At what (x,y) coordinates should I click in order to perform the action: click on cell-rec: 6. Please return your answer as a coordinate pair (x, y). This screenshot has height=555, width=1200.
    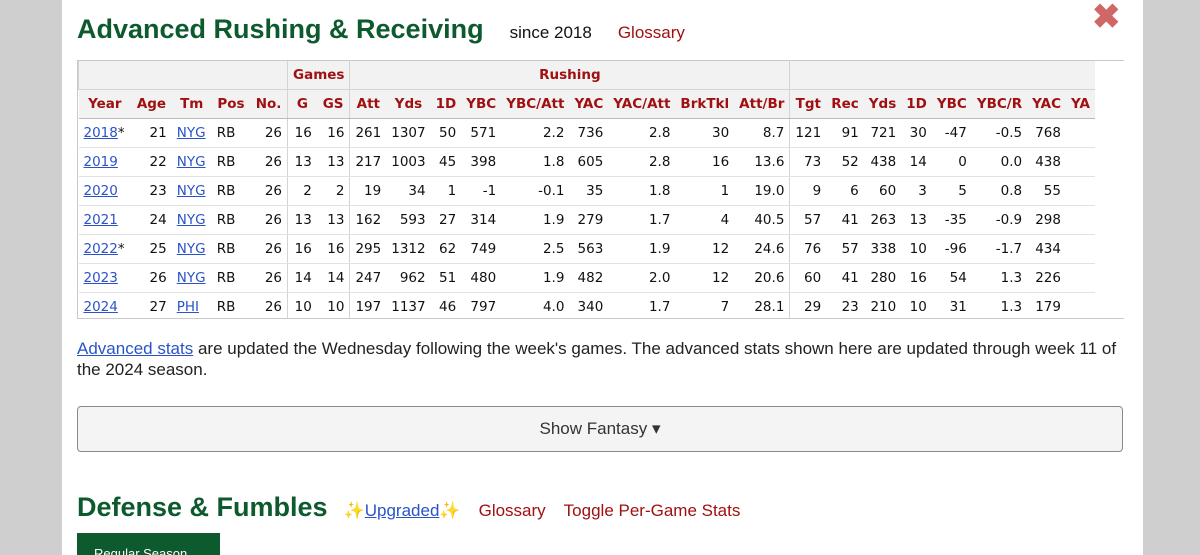
    Looking at the image, I should click on (845, 191).